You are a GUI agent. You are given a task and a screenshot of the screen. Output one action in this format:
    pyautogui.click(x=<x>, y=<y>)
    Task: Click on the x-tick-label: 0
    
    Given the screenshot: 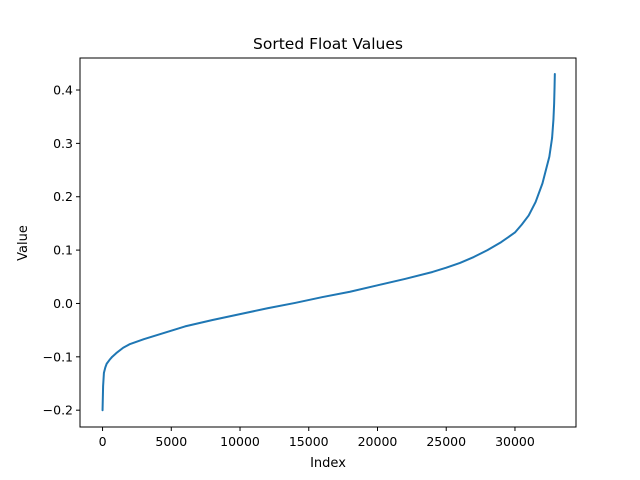 What is the action you would take?
    pyautogui.click(x=103, y=441)
    